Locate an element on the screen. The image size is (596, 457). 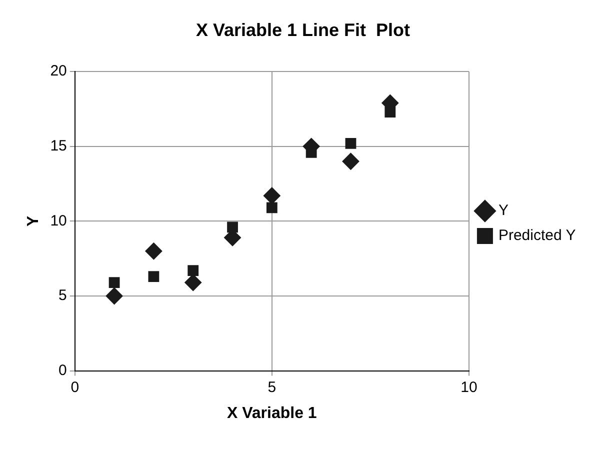
y-tick-label: 0 is located at coordinates (62, 370).